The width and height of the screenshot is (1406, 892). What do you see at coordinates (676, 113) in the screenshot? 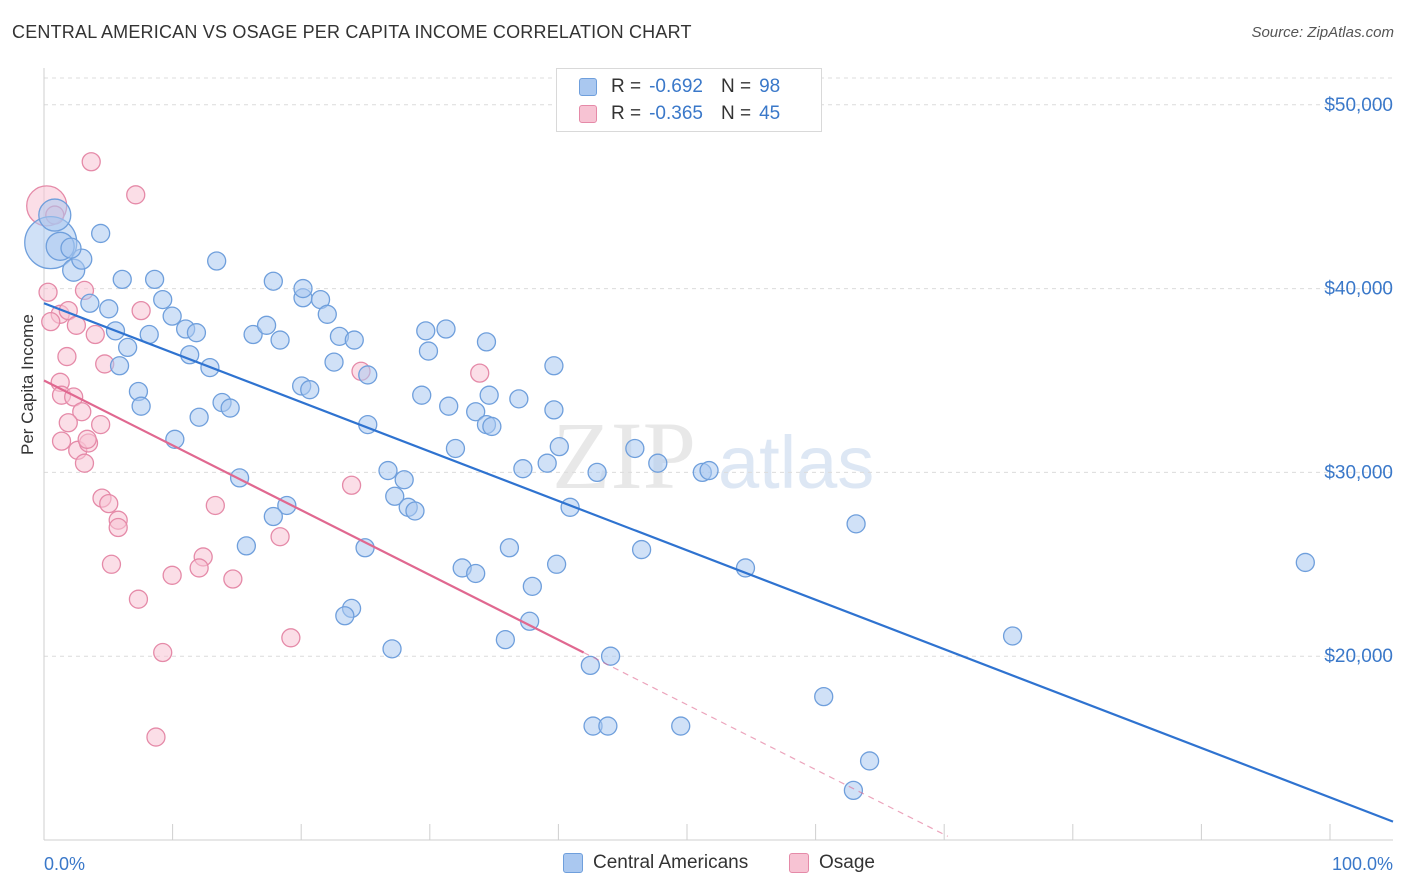
I see `legend-r-value: -0.365` at bounding box center [676, 113].